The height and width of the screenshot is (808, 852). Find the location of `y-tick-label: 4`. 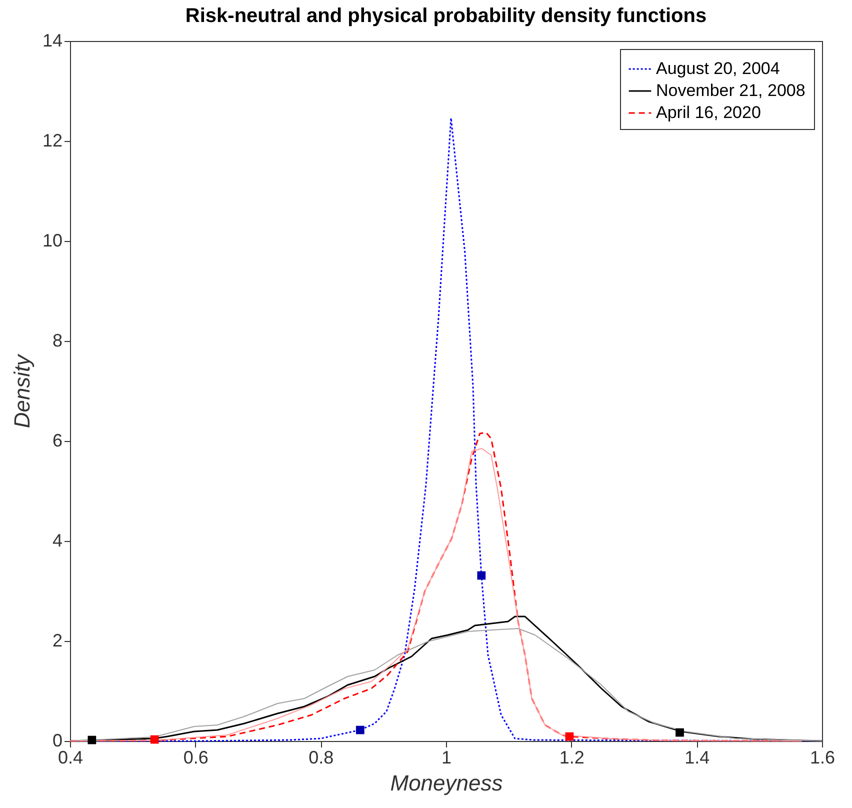

y-tick-label: 4 is located at coordinates (57, 540).